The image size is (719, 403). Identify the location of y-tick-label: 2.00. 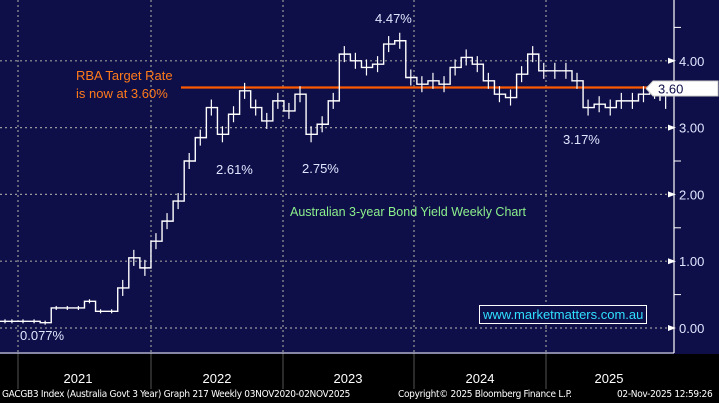
(691, 194).